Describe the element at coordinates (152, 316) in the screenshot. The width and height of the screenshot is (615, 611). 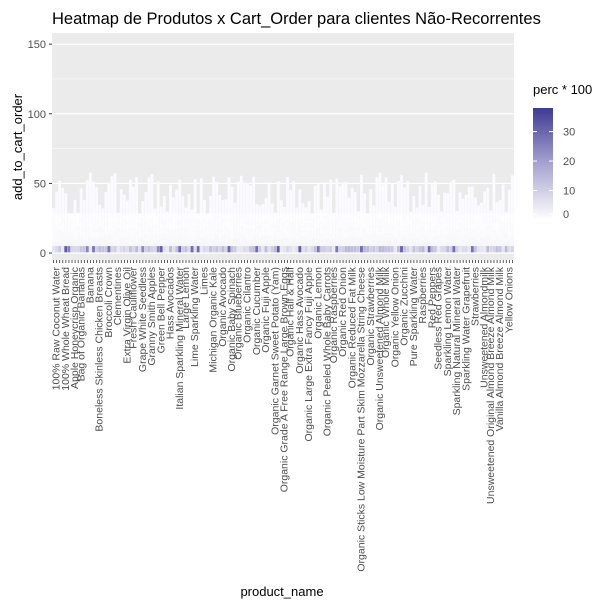
I see `x-tick-label: Granny Smith Apples` at that location.